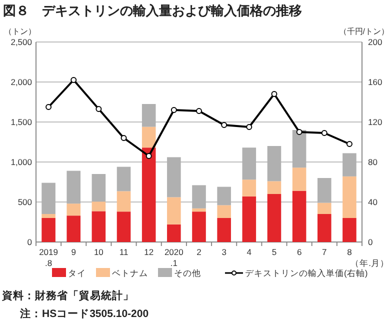 This screenshot has width=391, height=325. What do you see at coordinates (369, 263) in the screenshot?
I see `xlabel: （年.月）` at bounding box center [369, 263].